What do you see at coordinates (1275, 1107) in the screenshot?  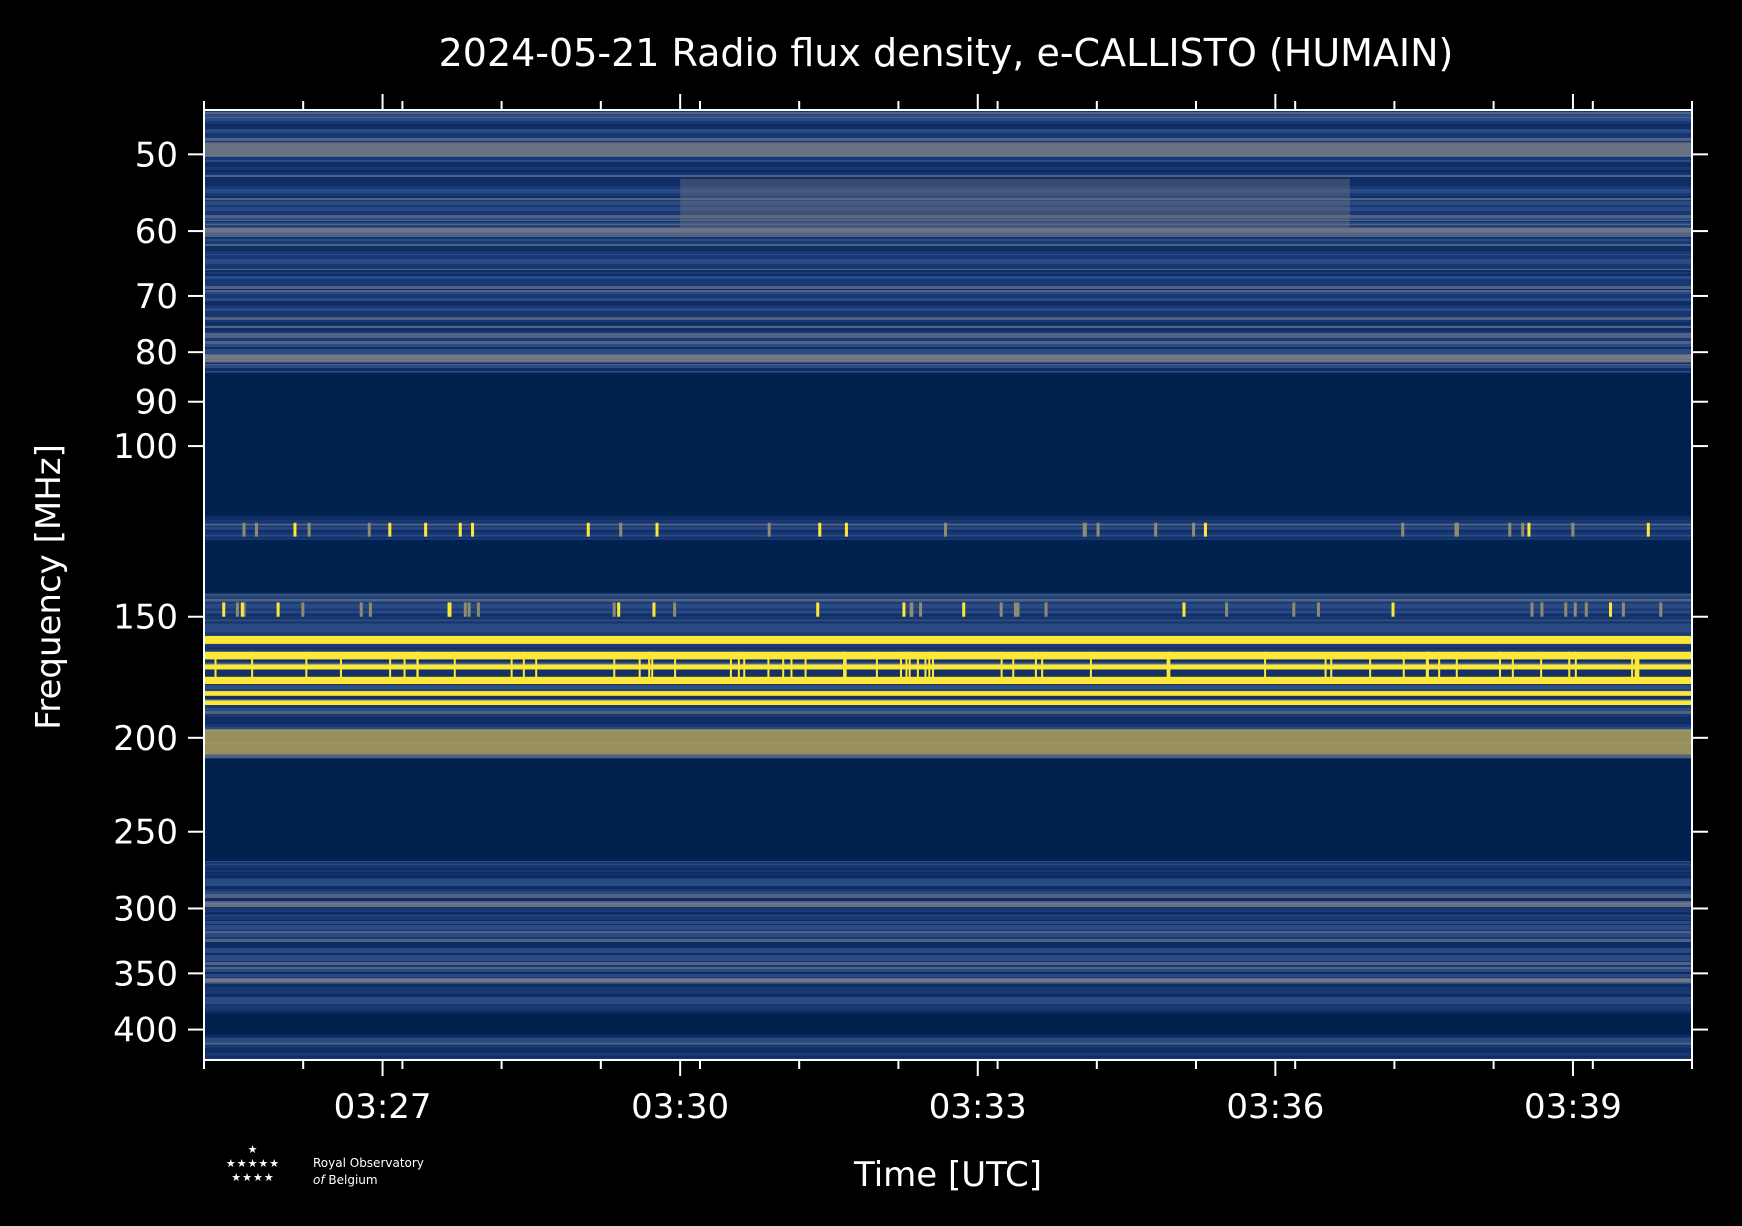 I see `x-tick-label: 03:36` at bounding box center [1275, 1107].